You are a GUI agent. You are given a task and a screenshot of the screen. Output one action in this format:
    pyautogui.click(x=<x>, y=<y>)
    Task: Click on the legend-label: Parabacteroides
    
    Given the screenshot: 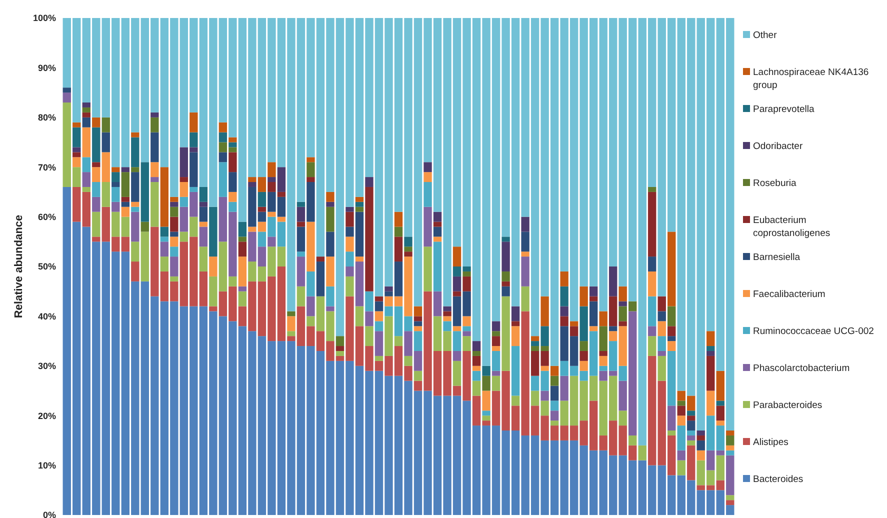 What is the action you would take?
    pyautogui.click(x=787, y=405)
    